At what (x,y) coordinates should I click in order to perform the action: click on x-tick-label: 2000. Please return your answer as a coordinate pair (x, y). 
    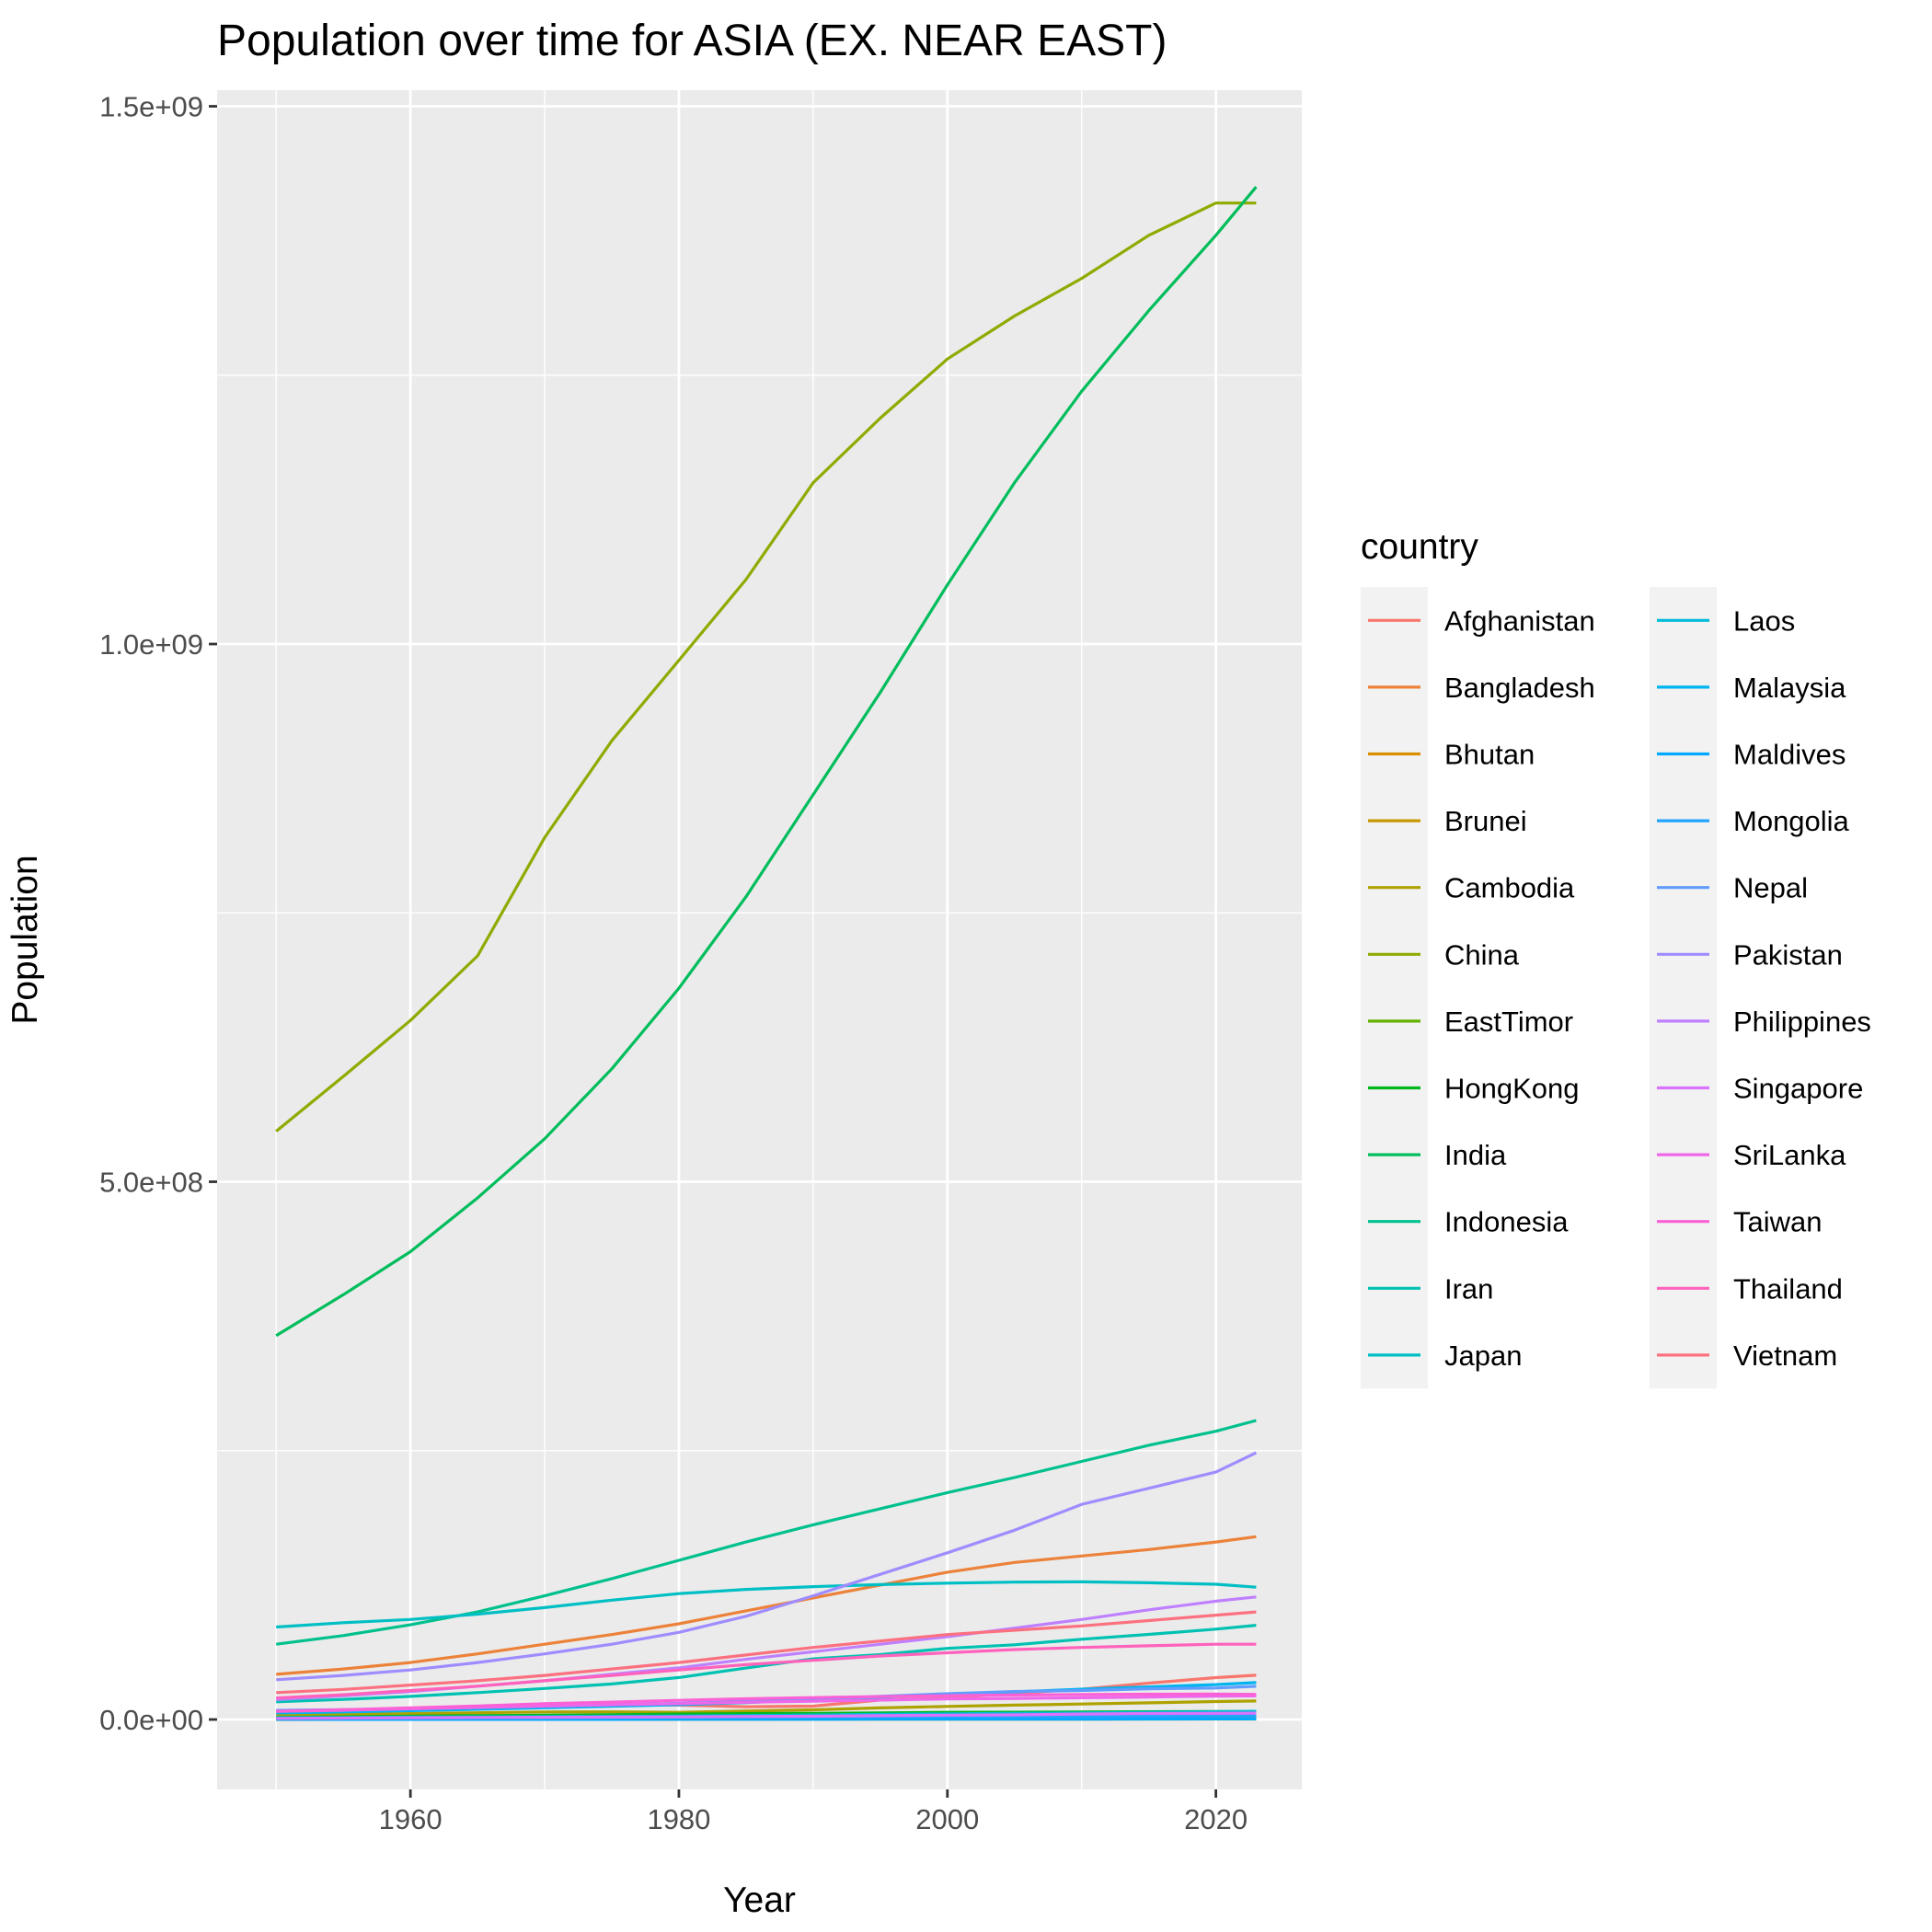
    Looking at the image, I should click on (947, 1819).